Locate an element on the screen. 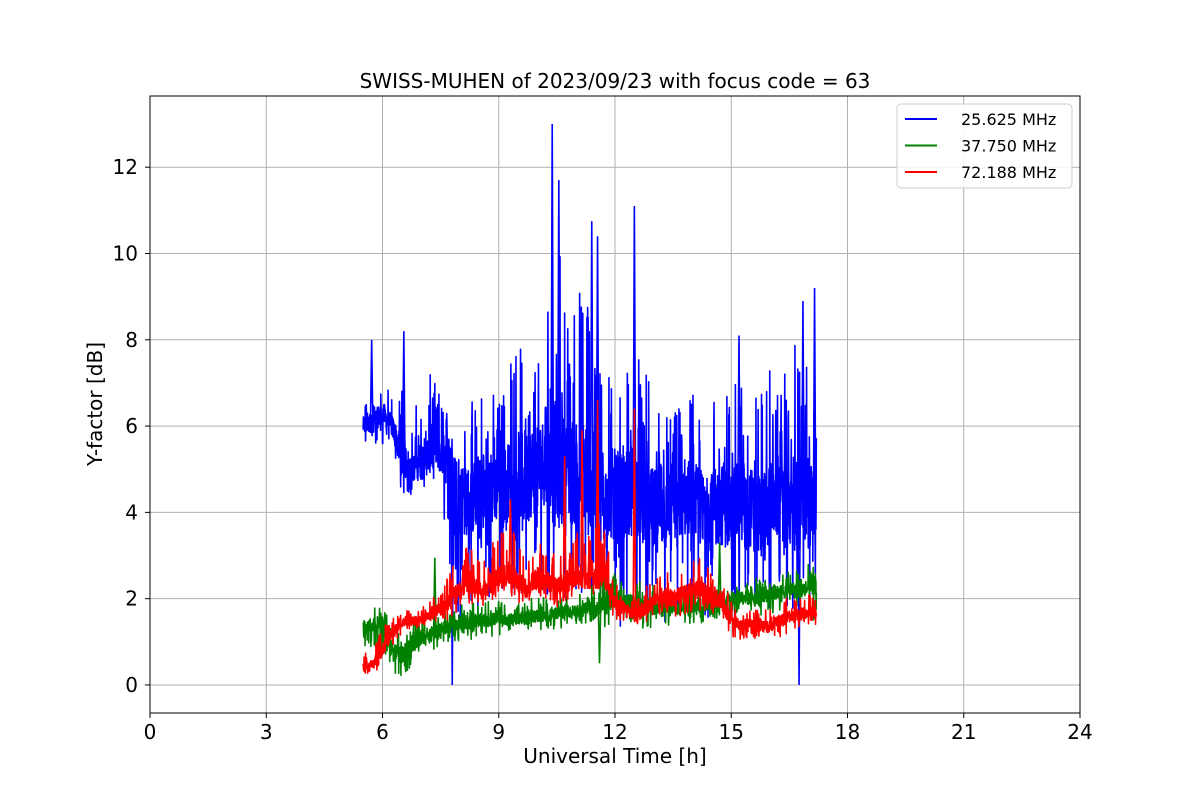 This screenshot has width=1200, height=800. y-tick-label: 12 is located at coordinates (125, 167).